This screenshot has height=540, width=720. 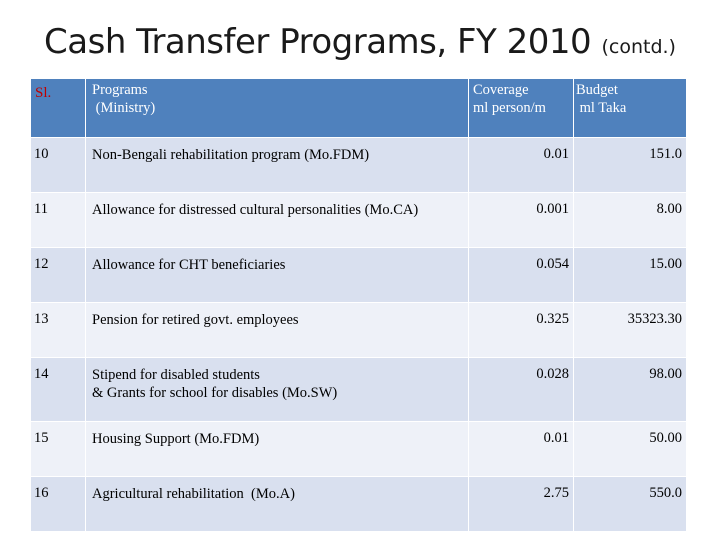 I want to click on header-budget: Budget ml Taka, so click(x=630, y=108).